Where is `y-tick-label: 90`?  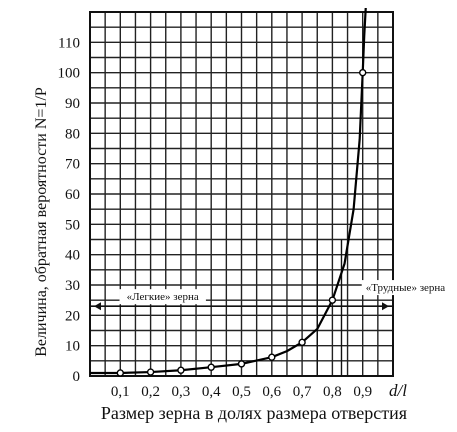 y-tick-label: 90 is located at coordinates (72, 104).